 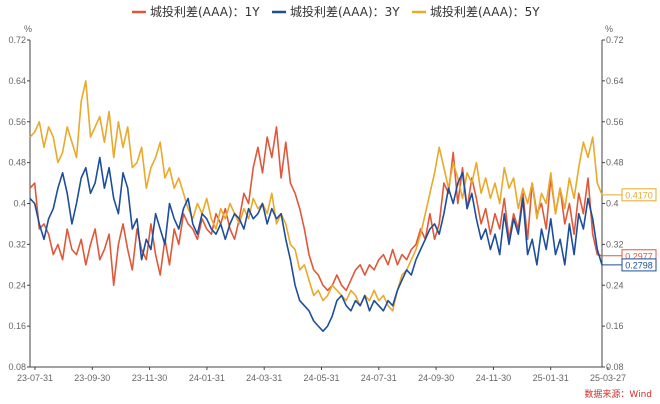 I want to click on y-tick-label-right: 0.08, so click(x=615, y=367).